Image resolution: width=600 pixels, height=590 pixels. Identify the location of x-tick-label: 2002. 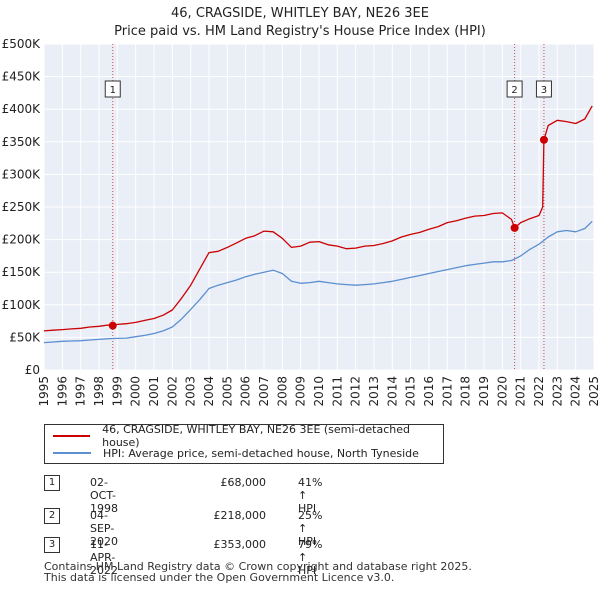
(172, 391).